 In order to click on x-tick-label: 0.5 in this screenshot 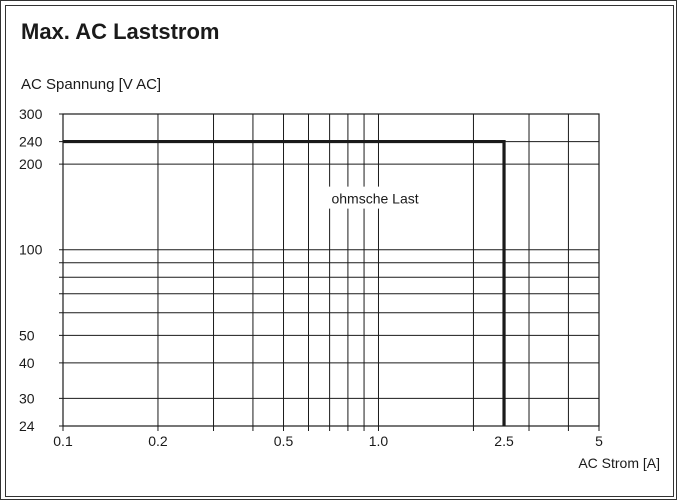, I will do `click(284, 441)`.